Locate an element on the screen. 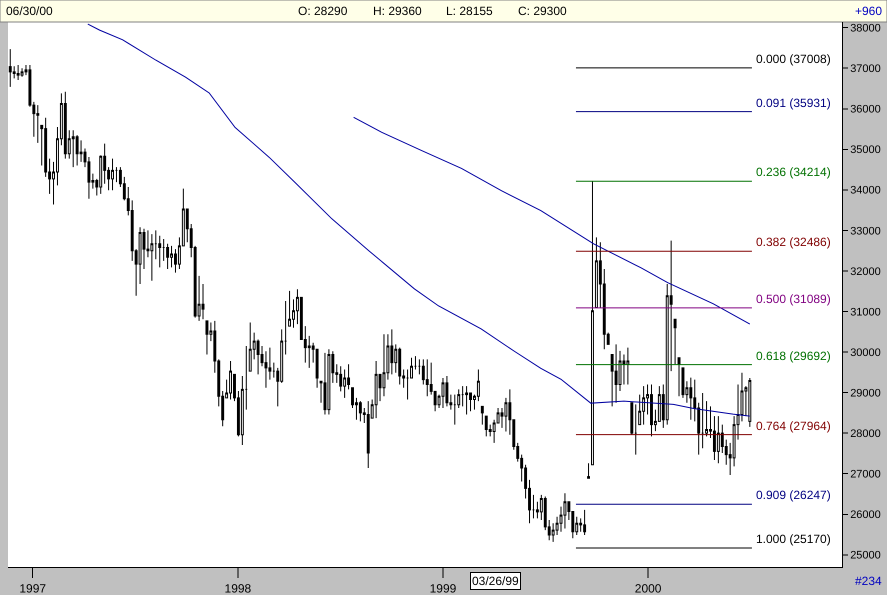  y-tick-label: 33000 is located at coordinates (865, 231).